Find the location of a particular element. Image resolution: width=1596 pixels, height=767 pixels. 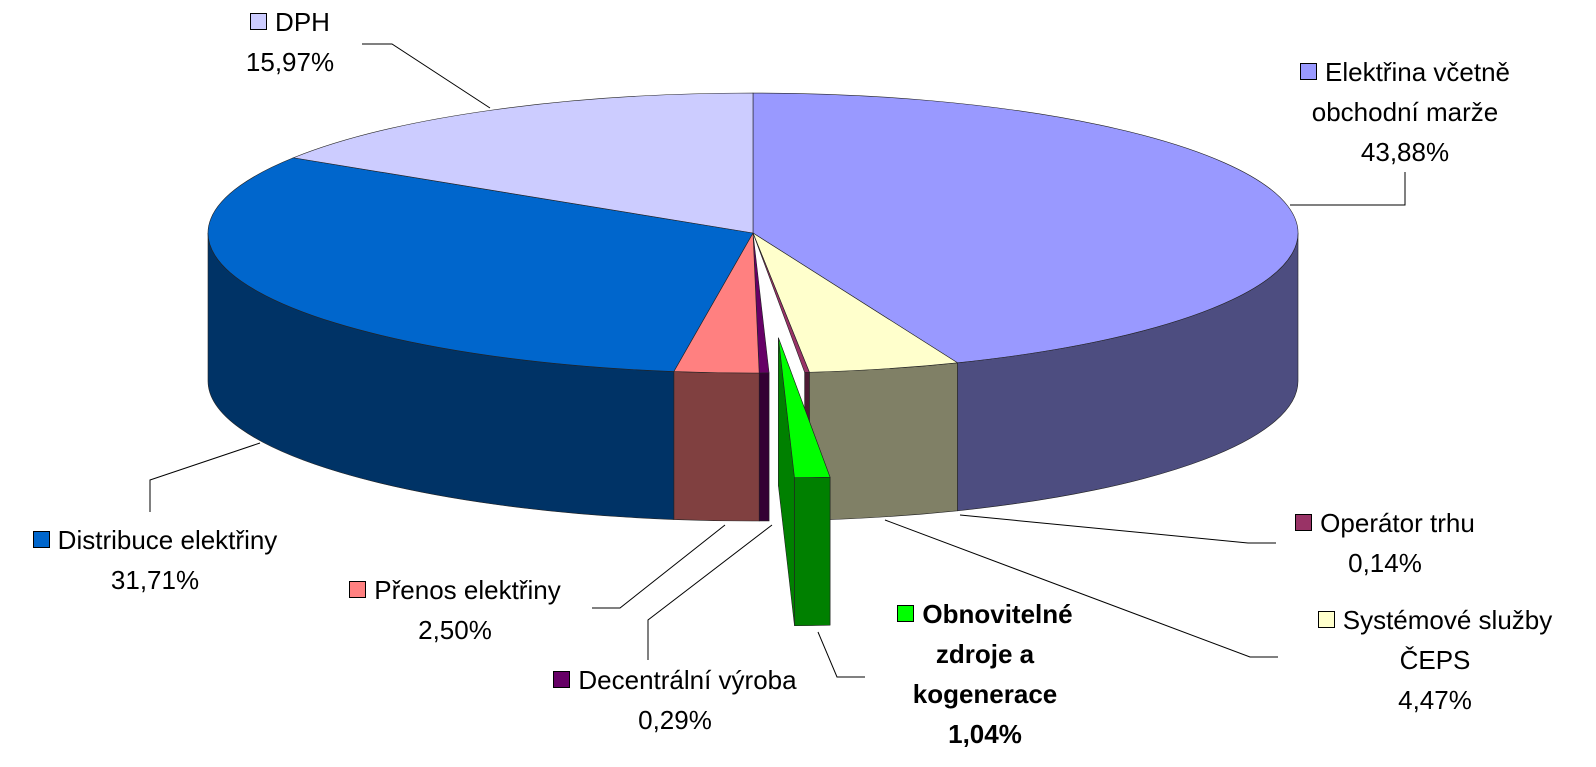

category-label: Přenos elektřiny is located at coordinates (455, 590).